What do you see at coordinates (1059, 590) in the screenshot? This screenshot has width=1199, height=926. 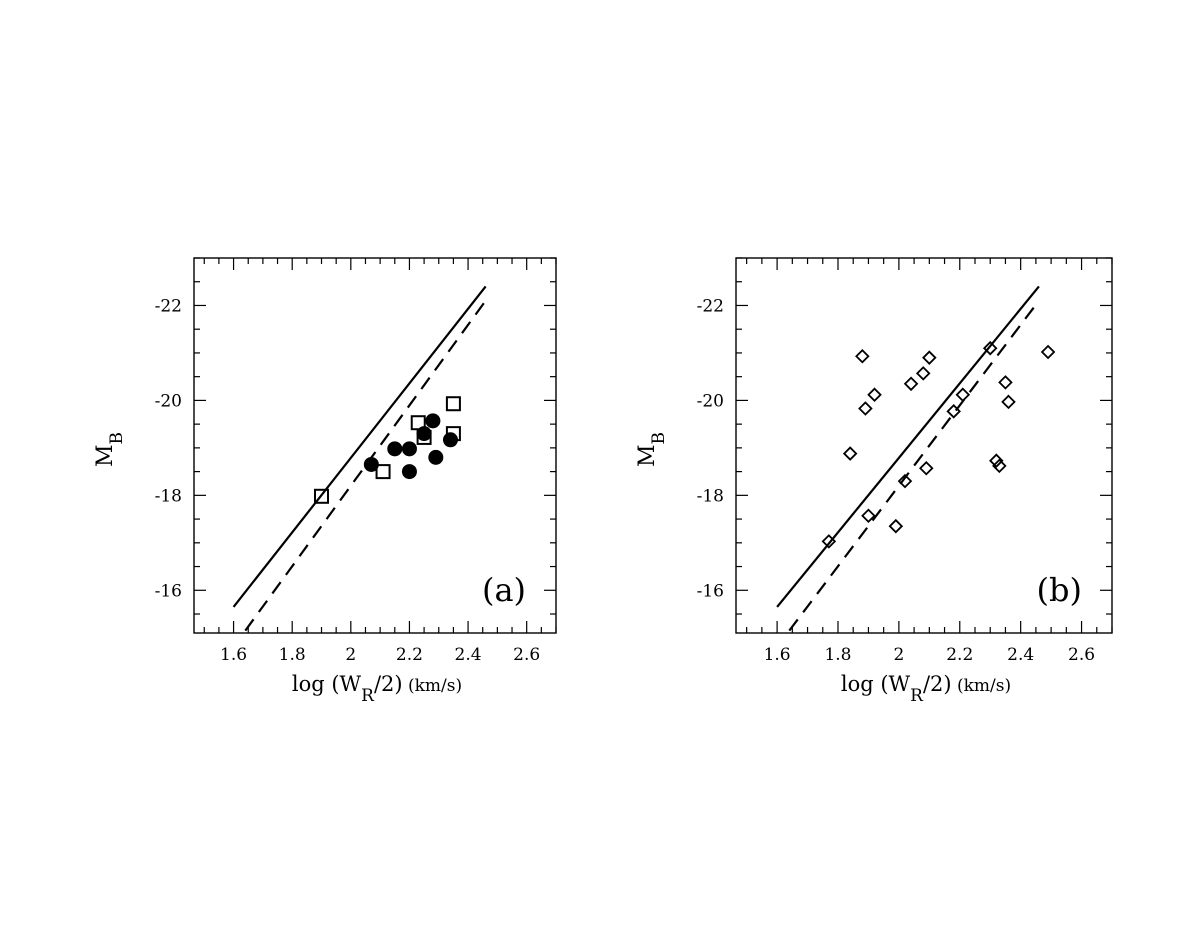 I see `panel-label: (b)` at bounding box center [1059, 590].